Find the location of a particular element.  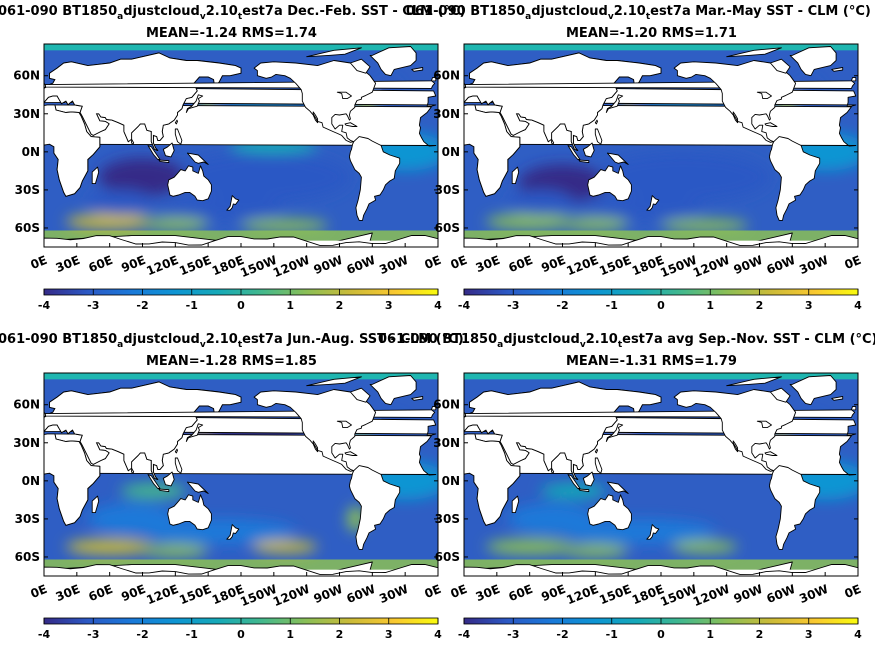

colorbar-tick-label: -2 is located at coordinates (562, 305).